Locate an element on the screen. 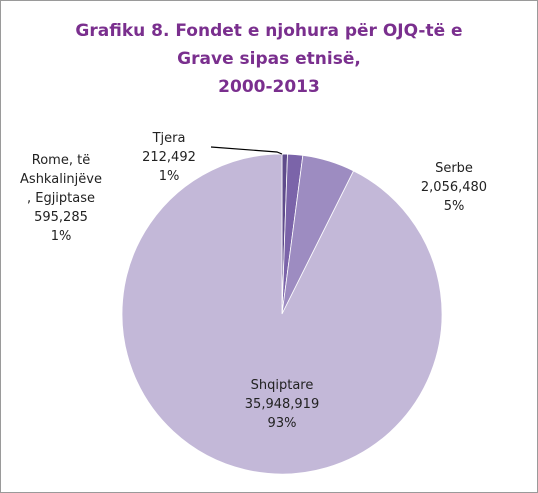  label-value: 212,492 is located at coordinates (169, 157).